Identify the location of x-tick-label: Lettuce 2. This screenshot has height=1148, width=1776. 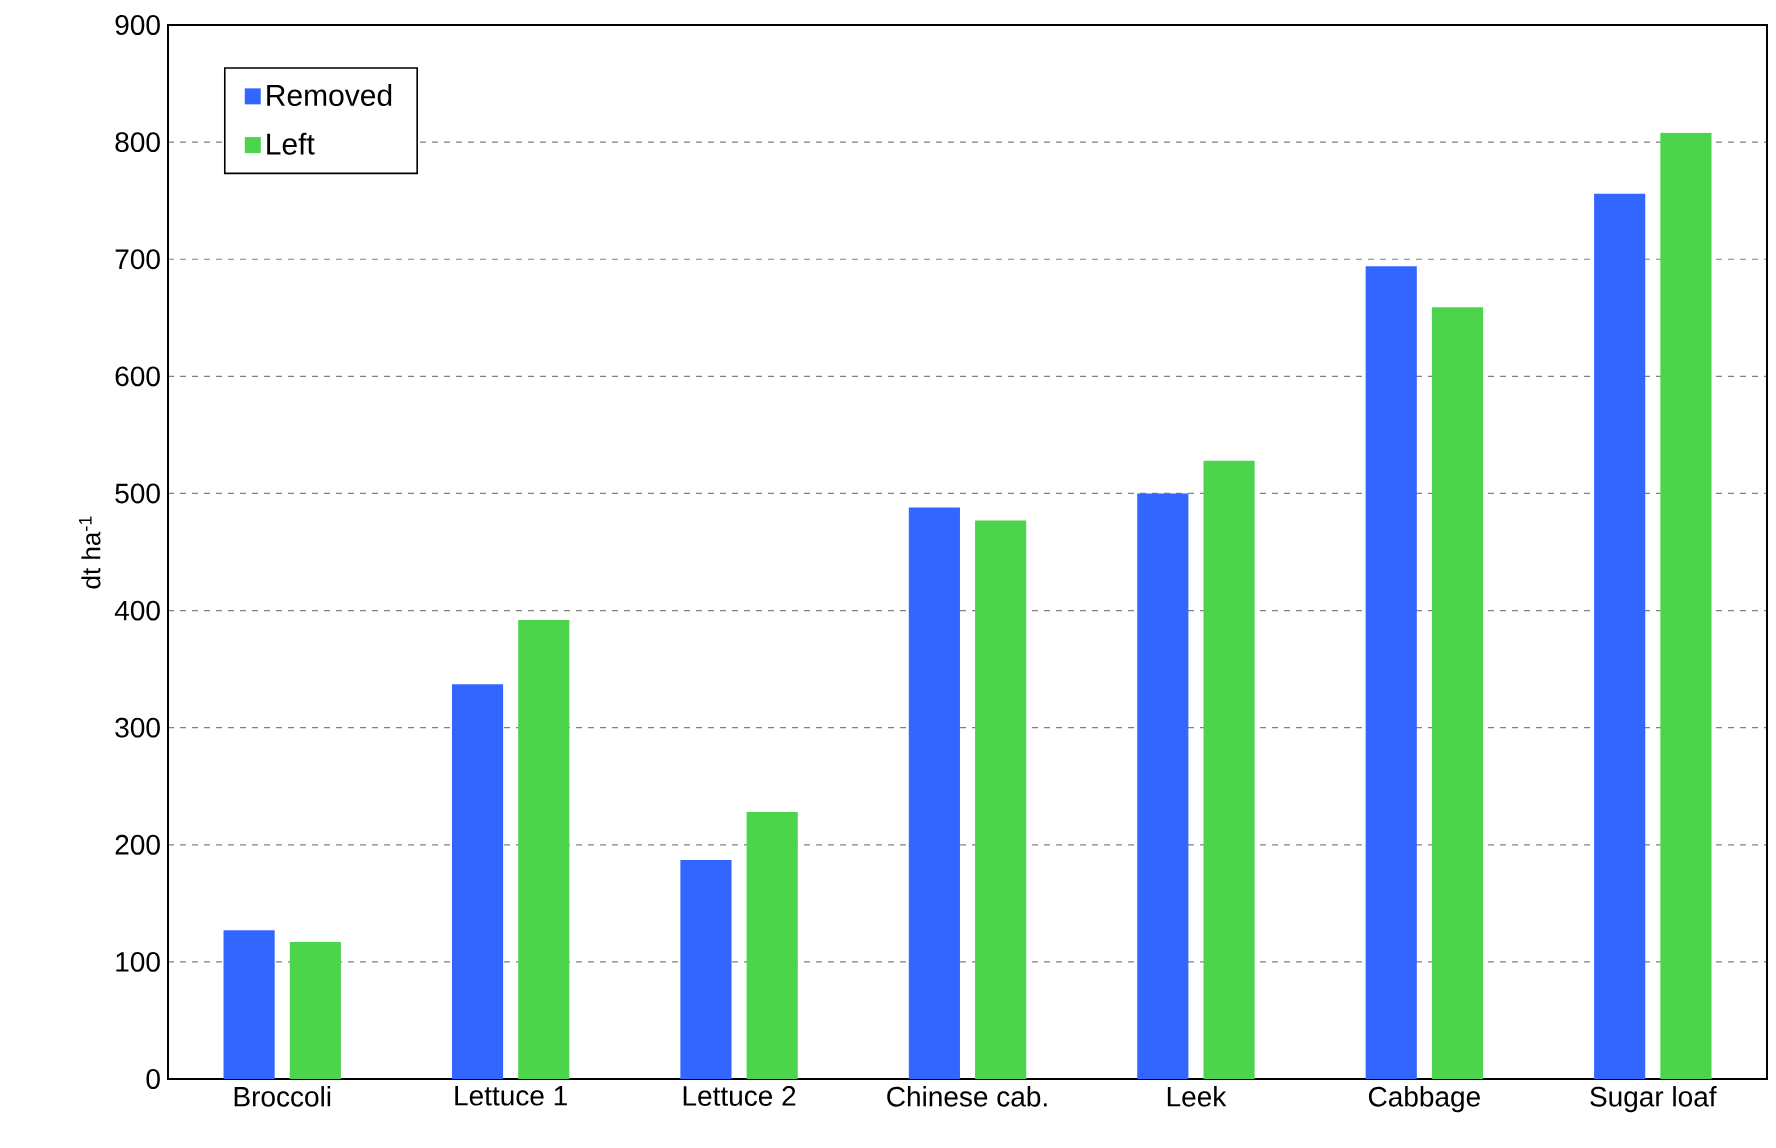
(739, 1096).